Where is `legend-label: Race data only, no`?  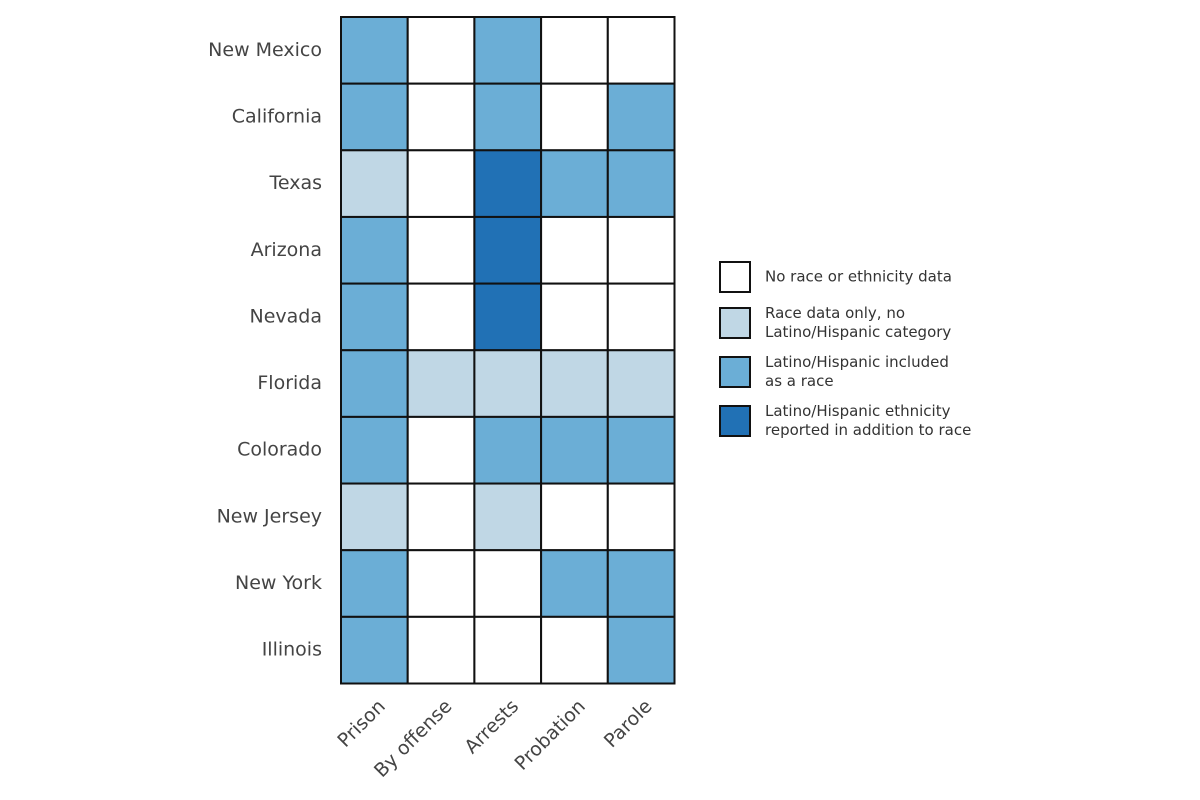
legend-label: Race data only, no is located at coordinates (835, 313).